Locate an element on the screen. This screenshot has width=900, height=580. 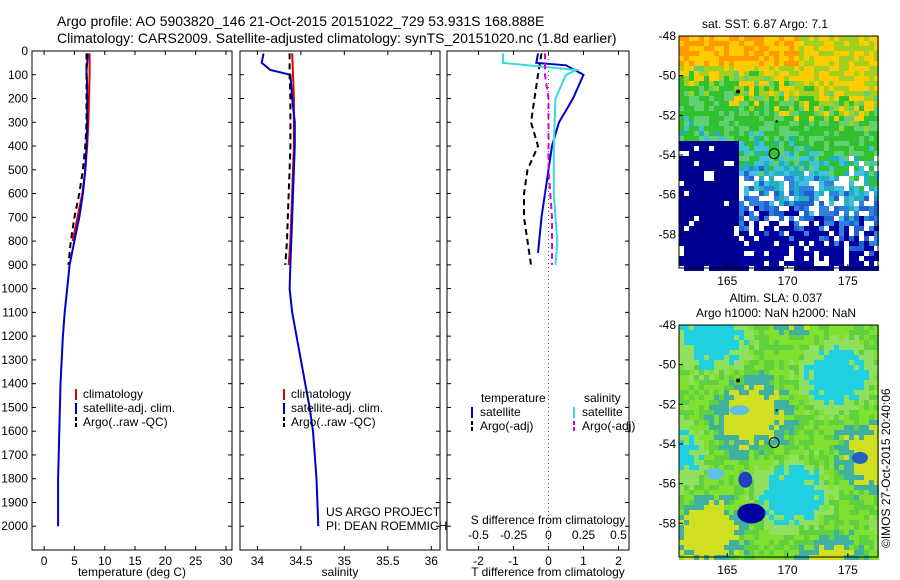
map-y-tick-label: -52 is located at coordinates (668, 115).